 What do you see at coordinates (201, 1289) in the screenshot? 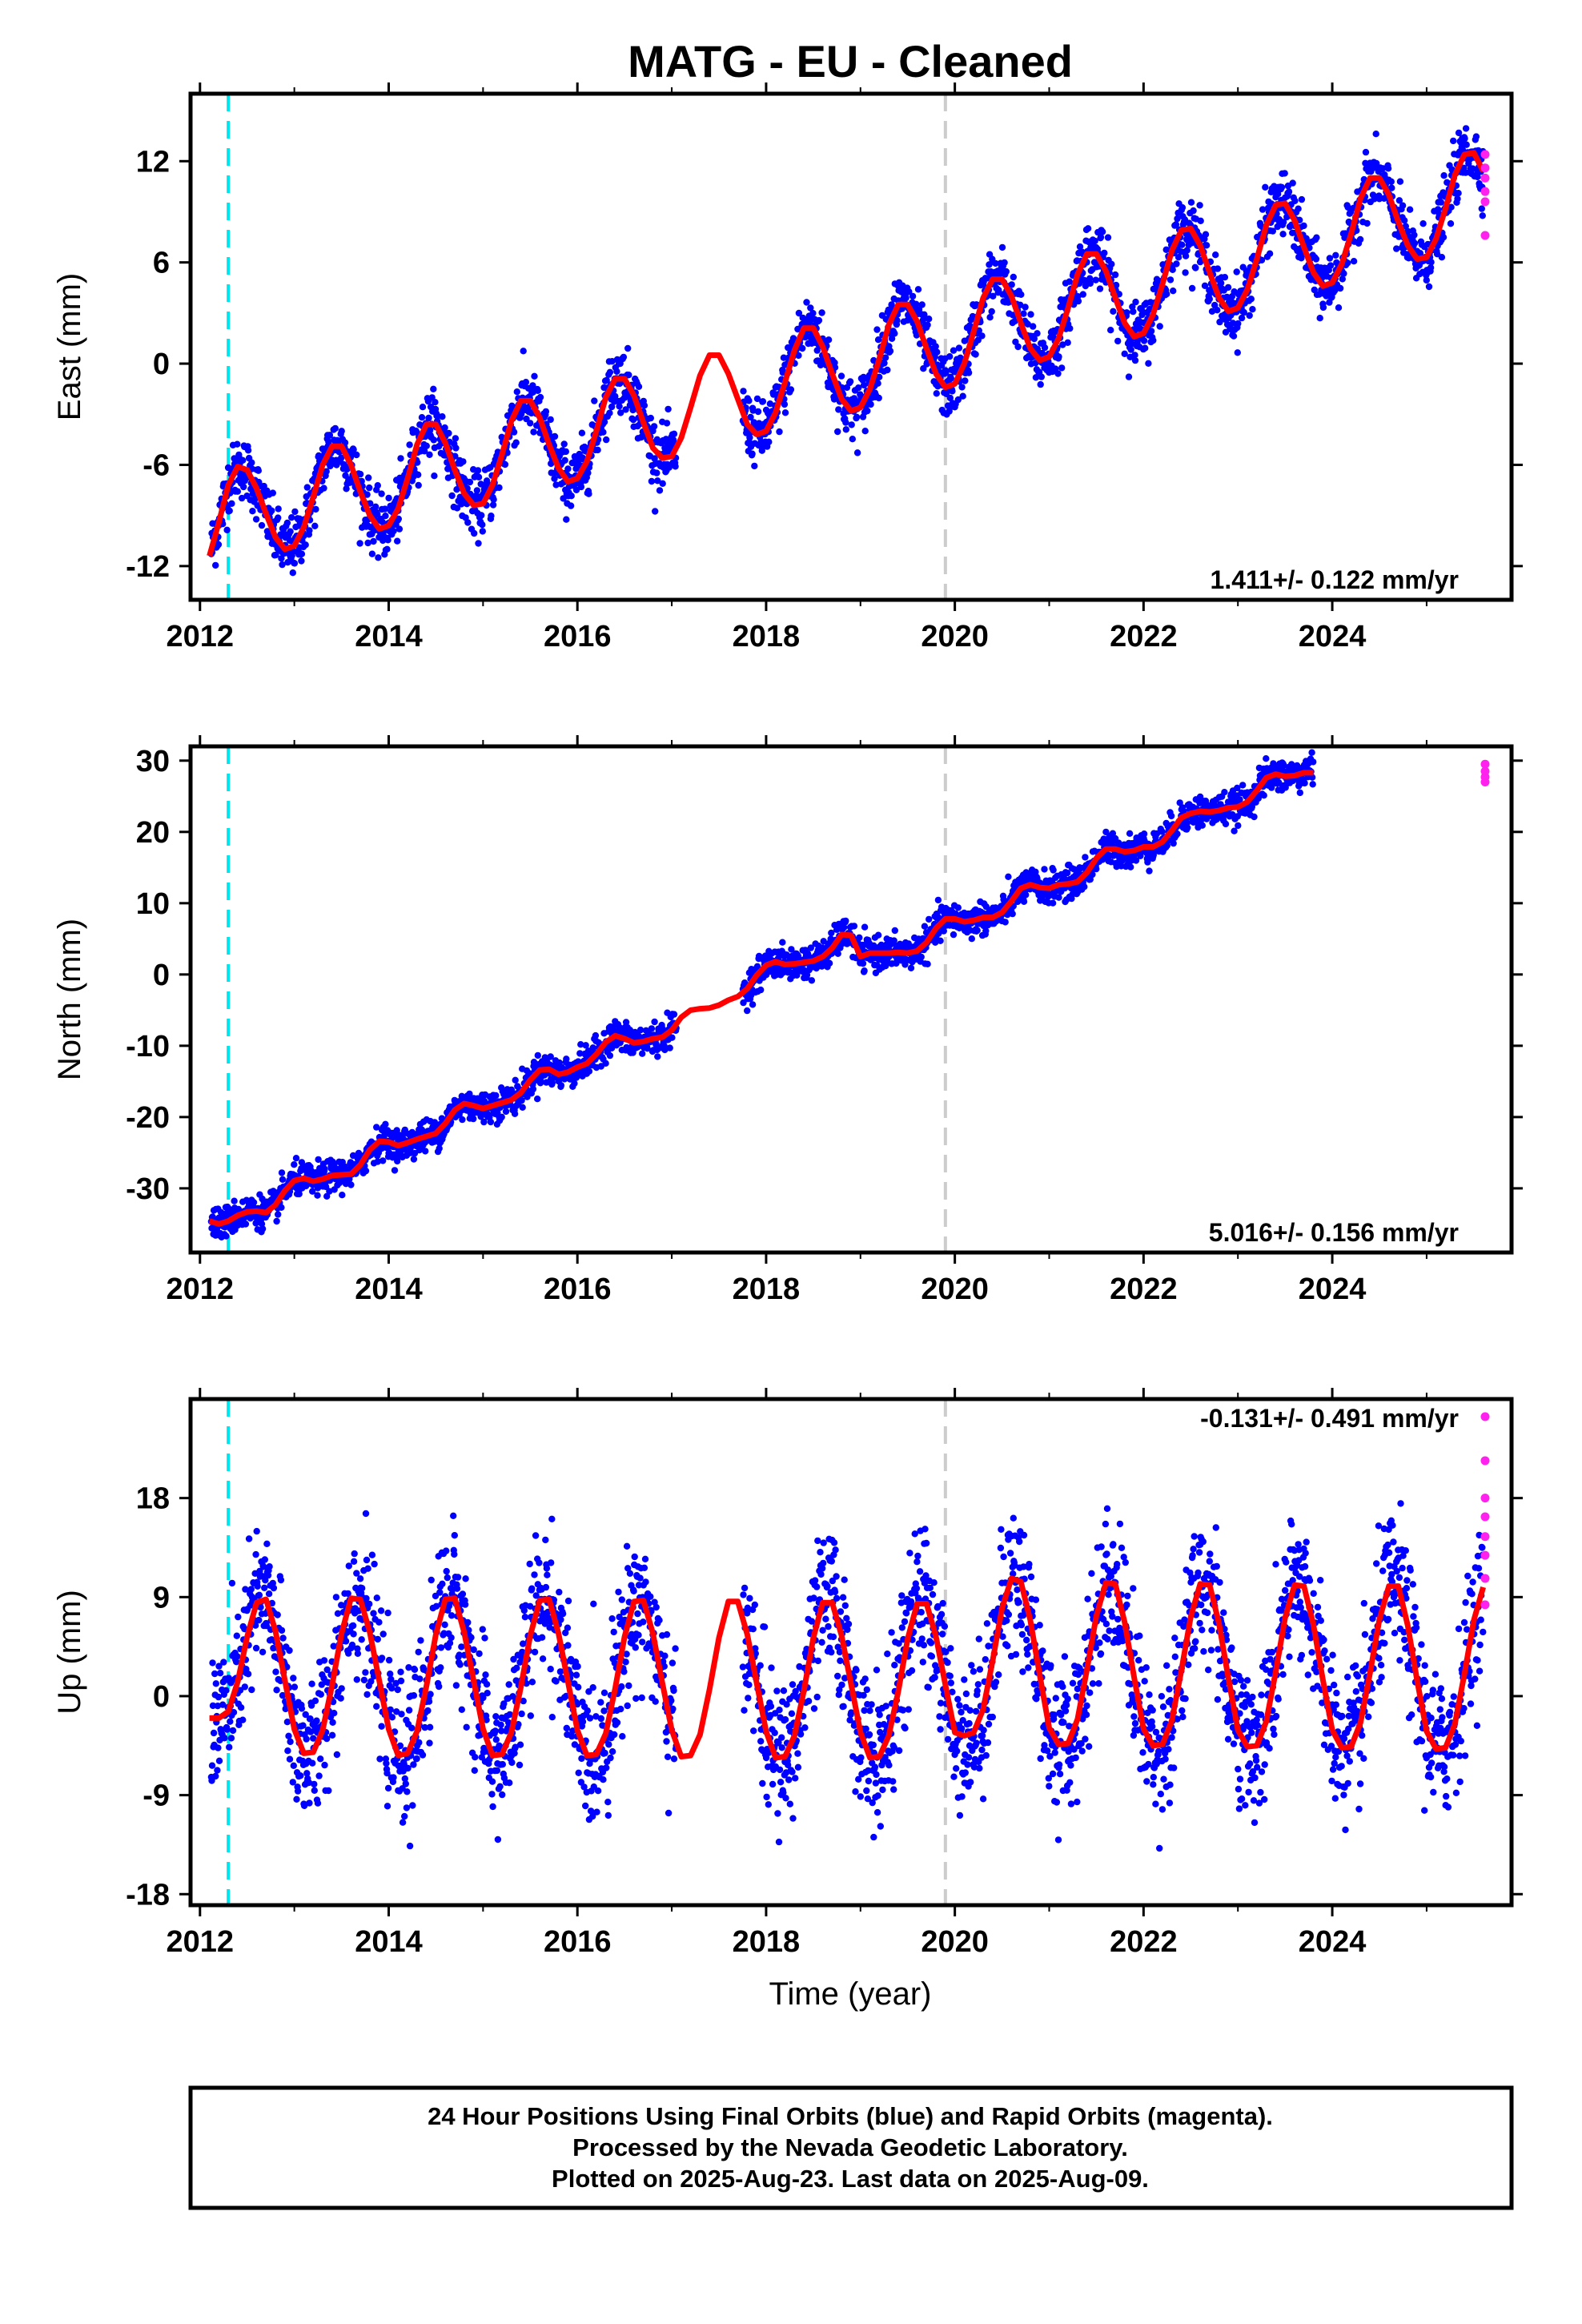
I see `north-x-tick-label: 2012` at bounding box center [201, 1289].